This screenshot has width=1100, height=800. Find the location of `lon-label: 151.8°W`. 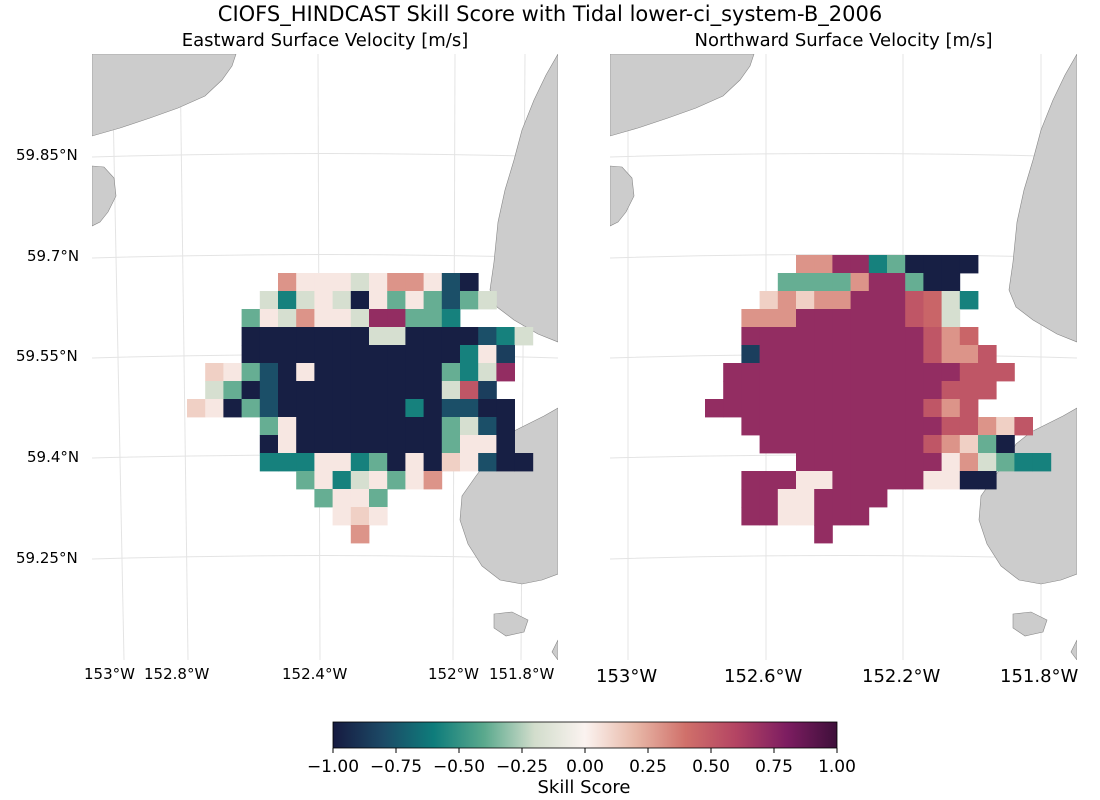

lon-label: 151.8°W is located at coordinates (1039, 676).